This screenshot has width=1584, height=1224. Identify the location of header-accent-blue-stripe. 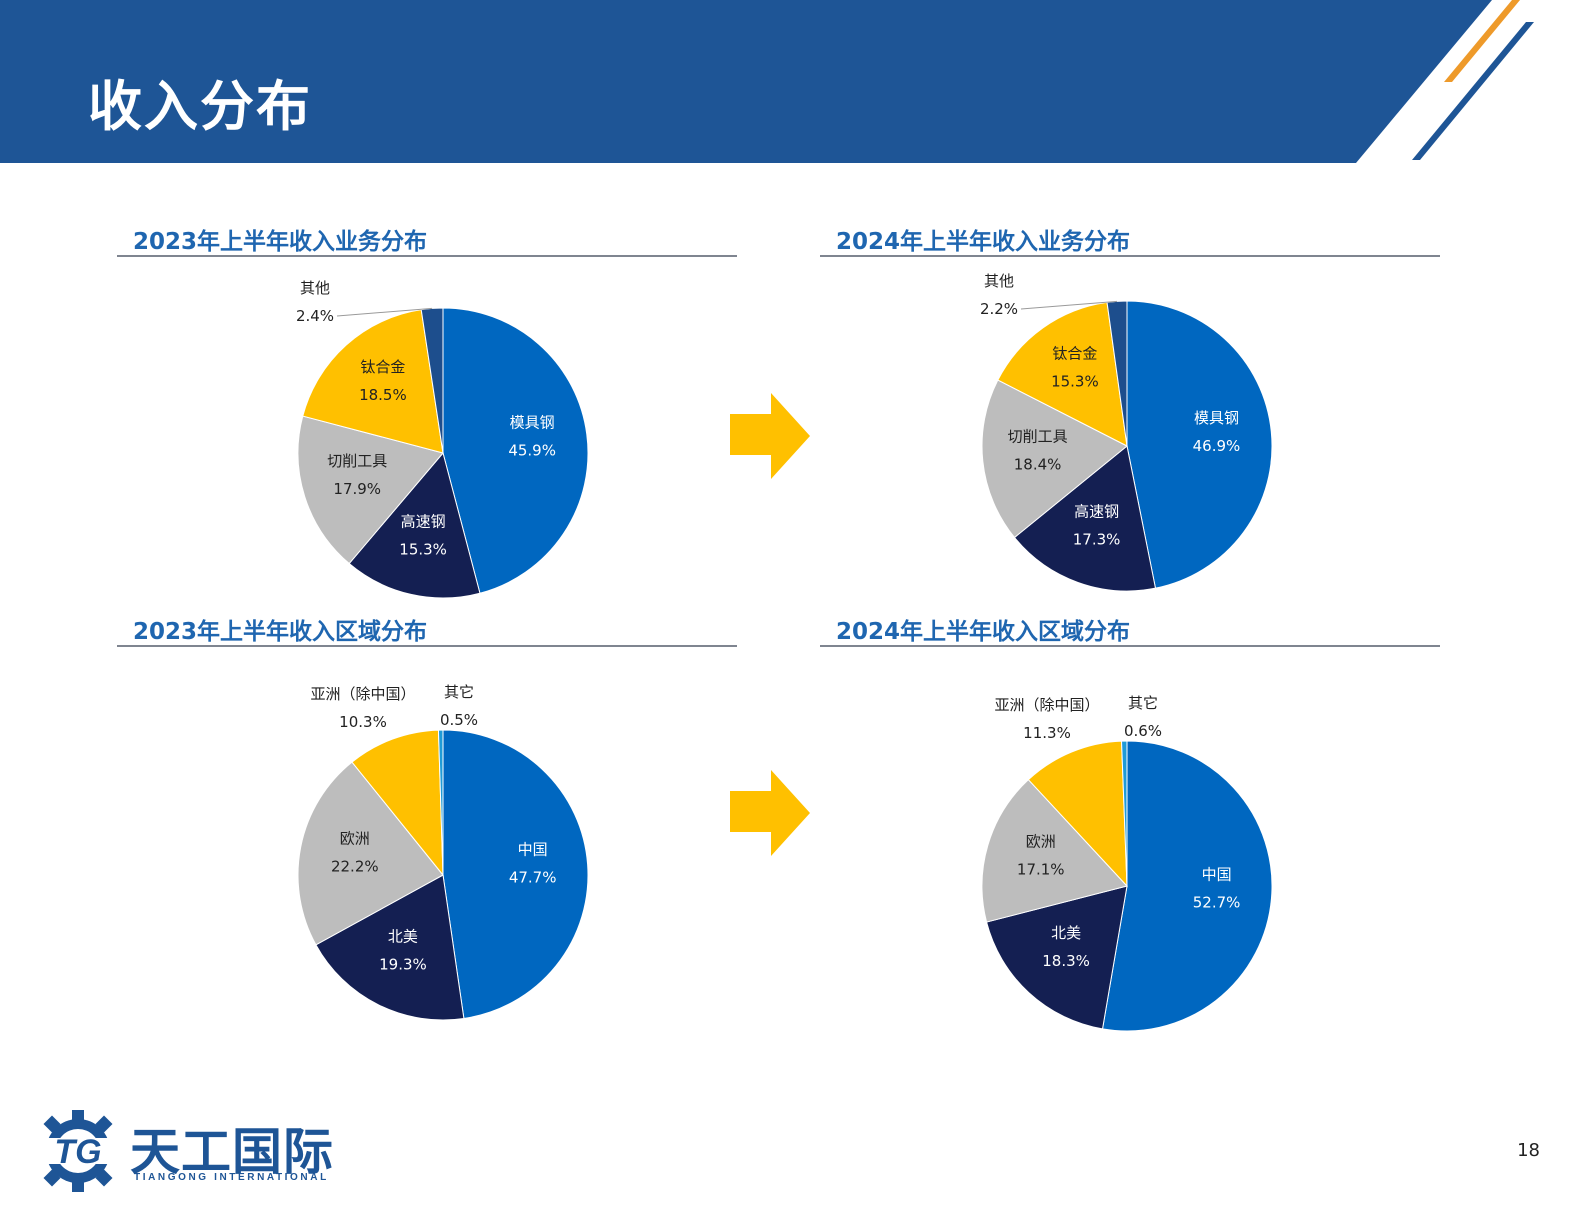
(1473, 91).